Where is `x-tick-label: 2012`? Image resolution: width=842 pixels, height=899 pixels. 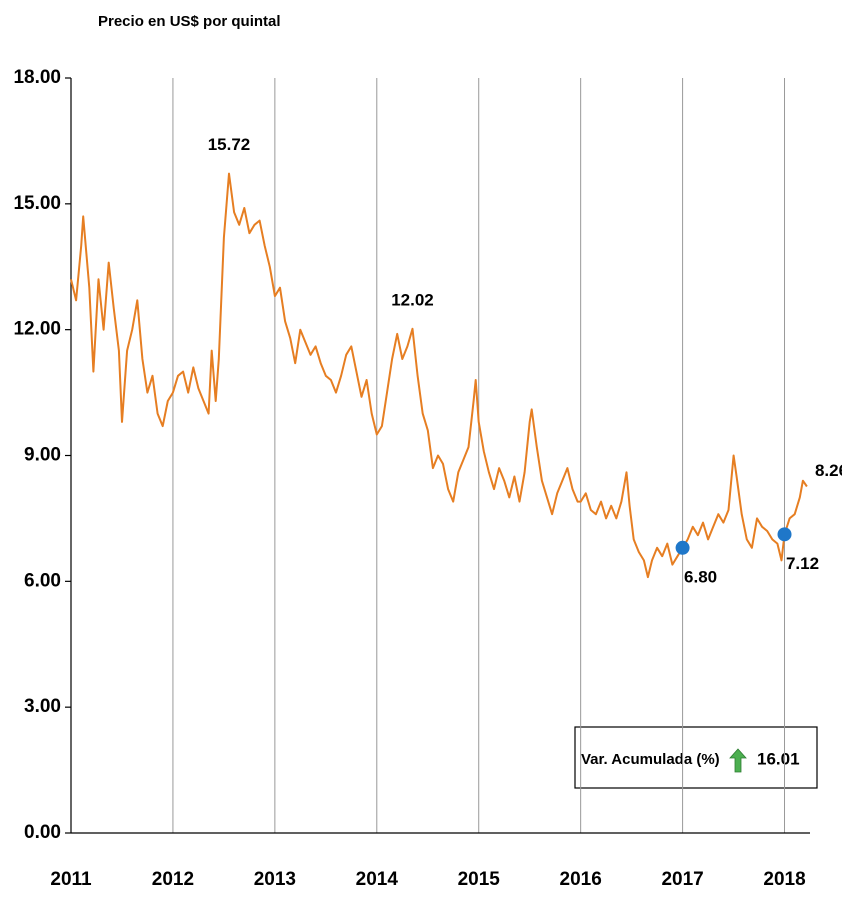 x-tick-label: 2012 is located at coordinates (173, 879).